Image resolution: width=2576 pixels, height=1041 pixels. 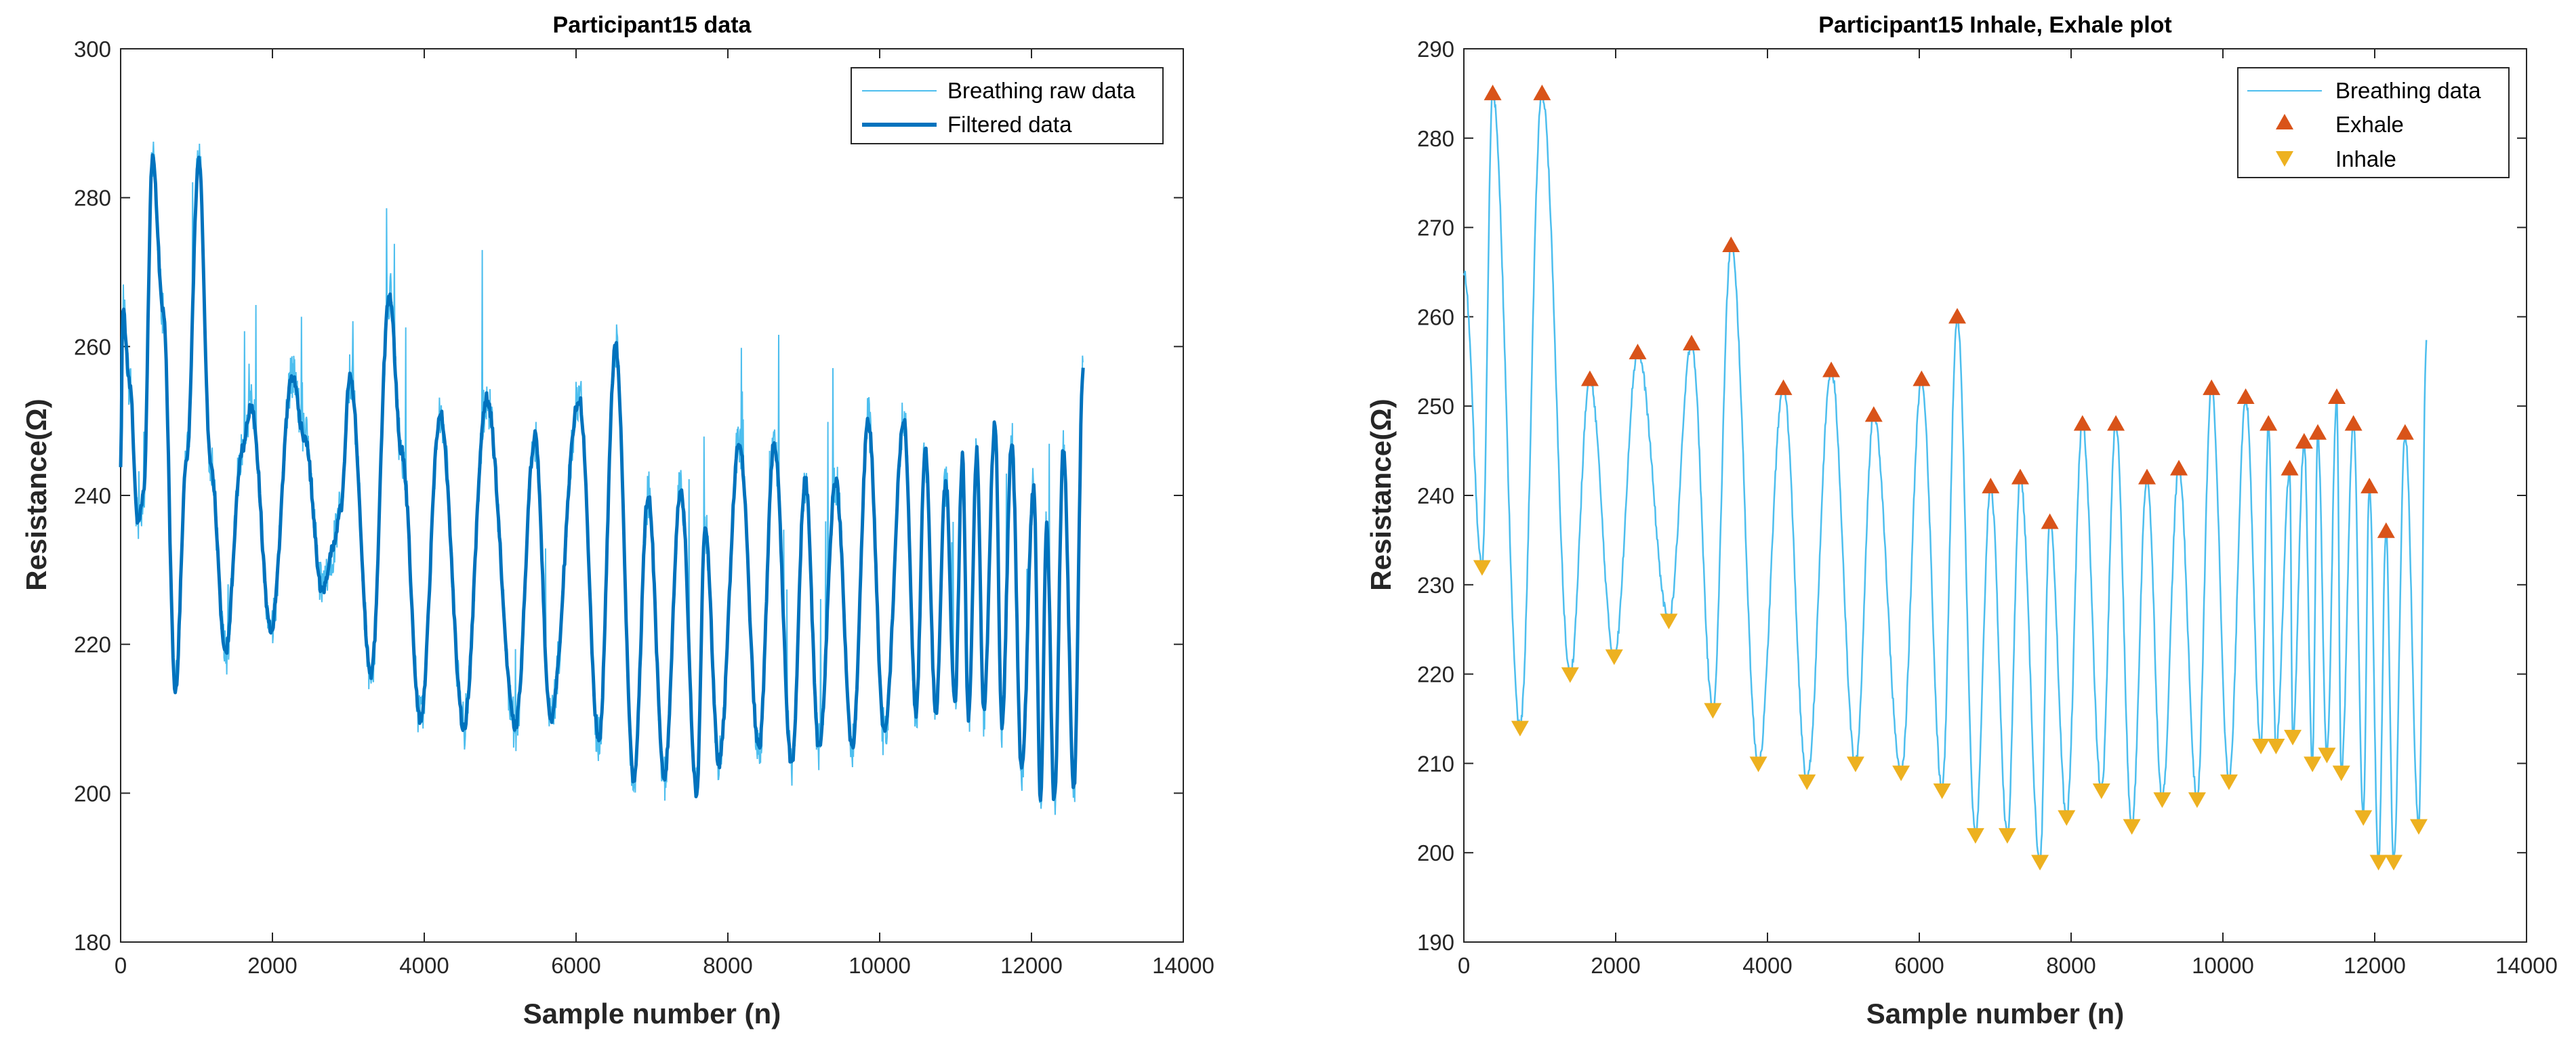 I want to click on legend-label-exhale: Exhale, so click(x=2369, y=124).